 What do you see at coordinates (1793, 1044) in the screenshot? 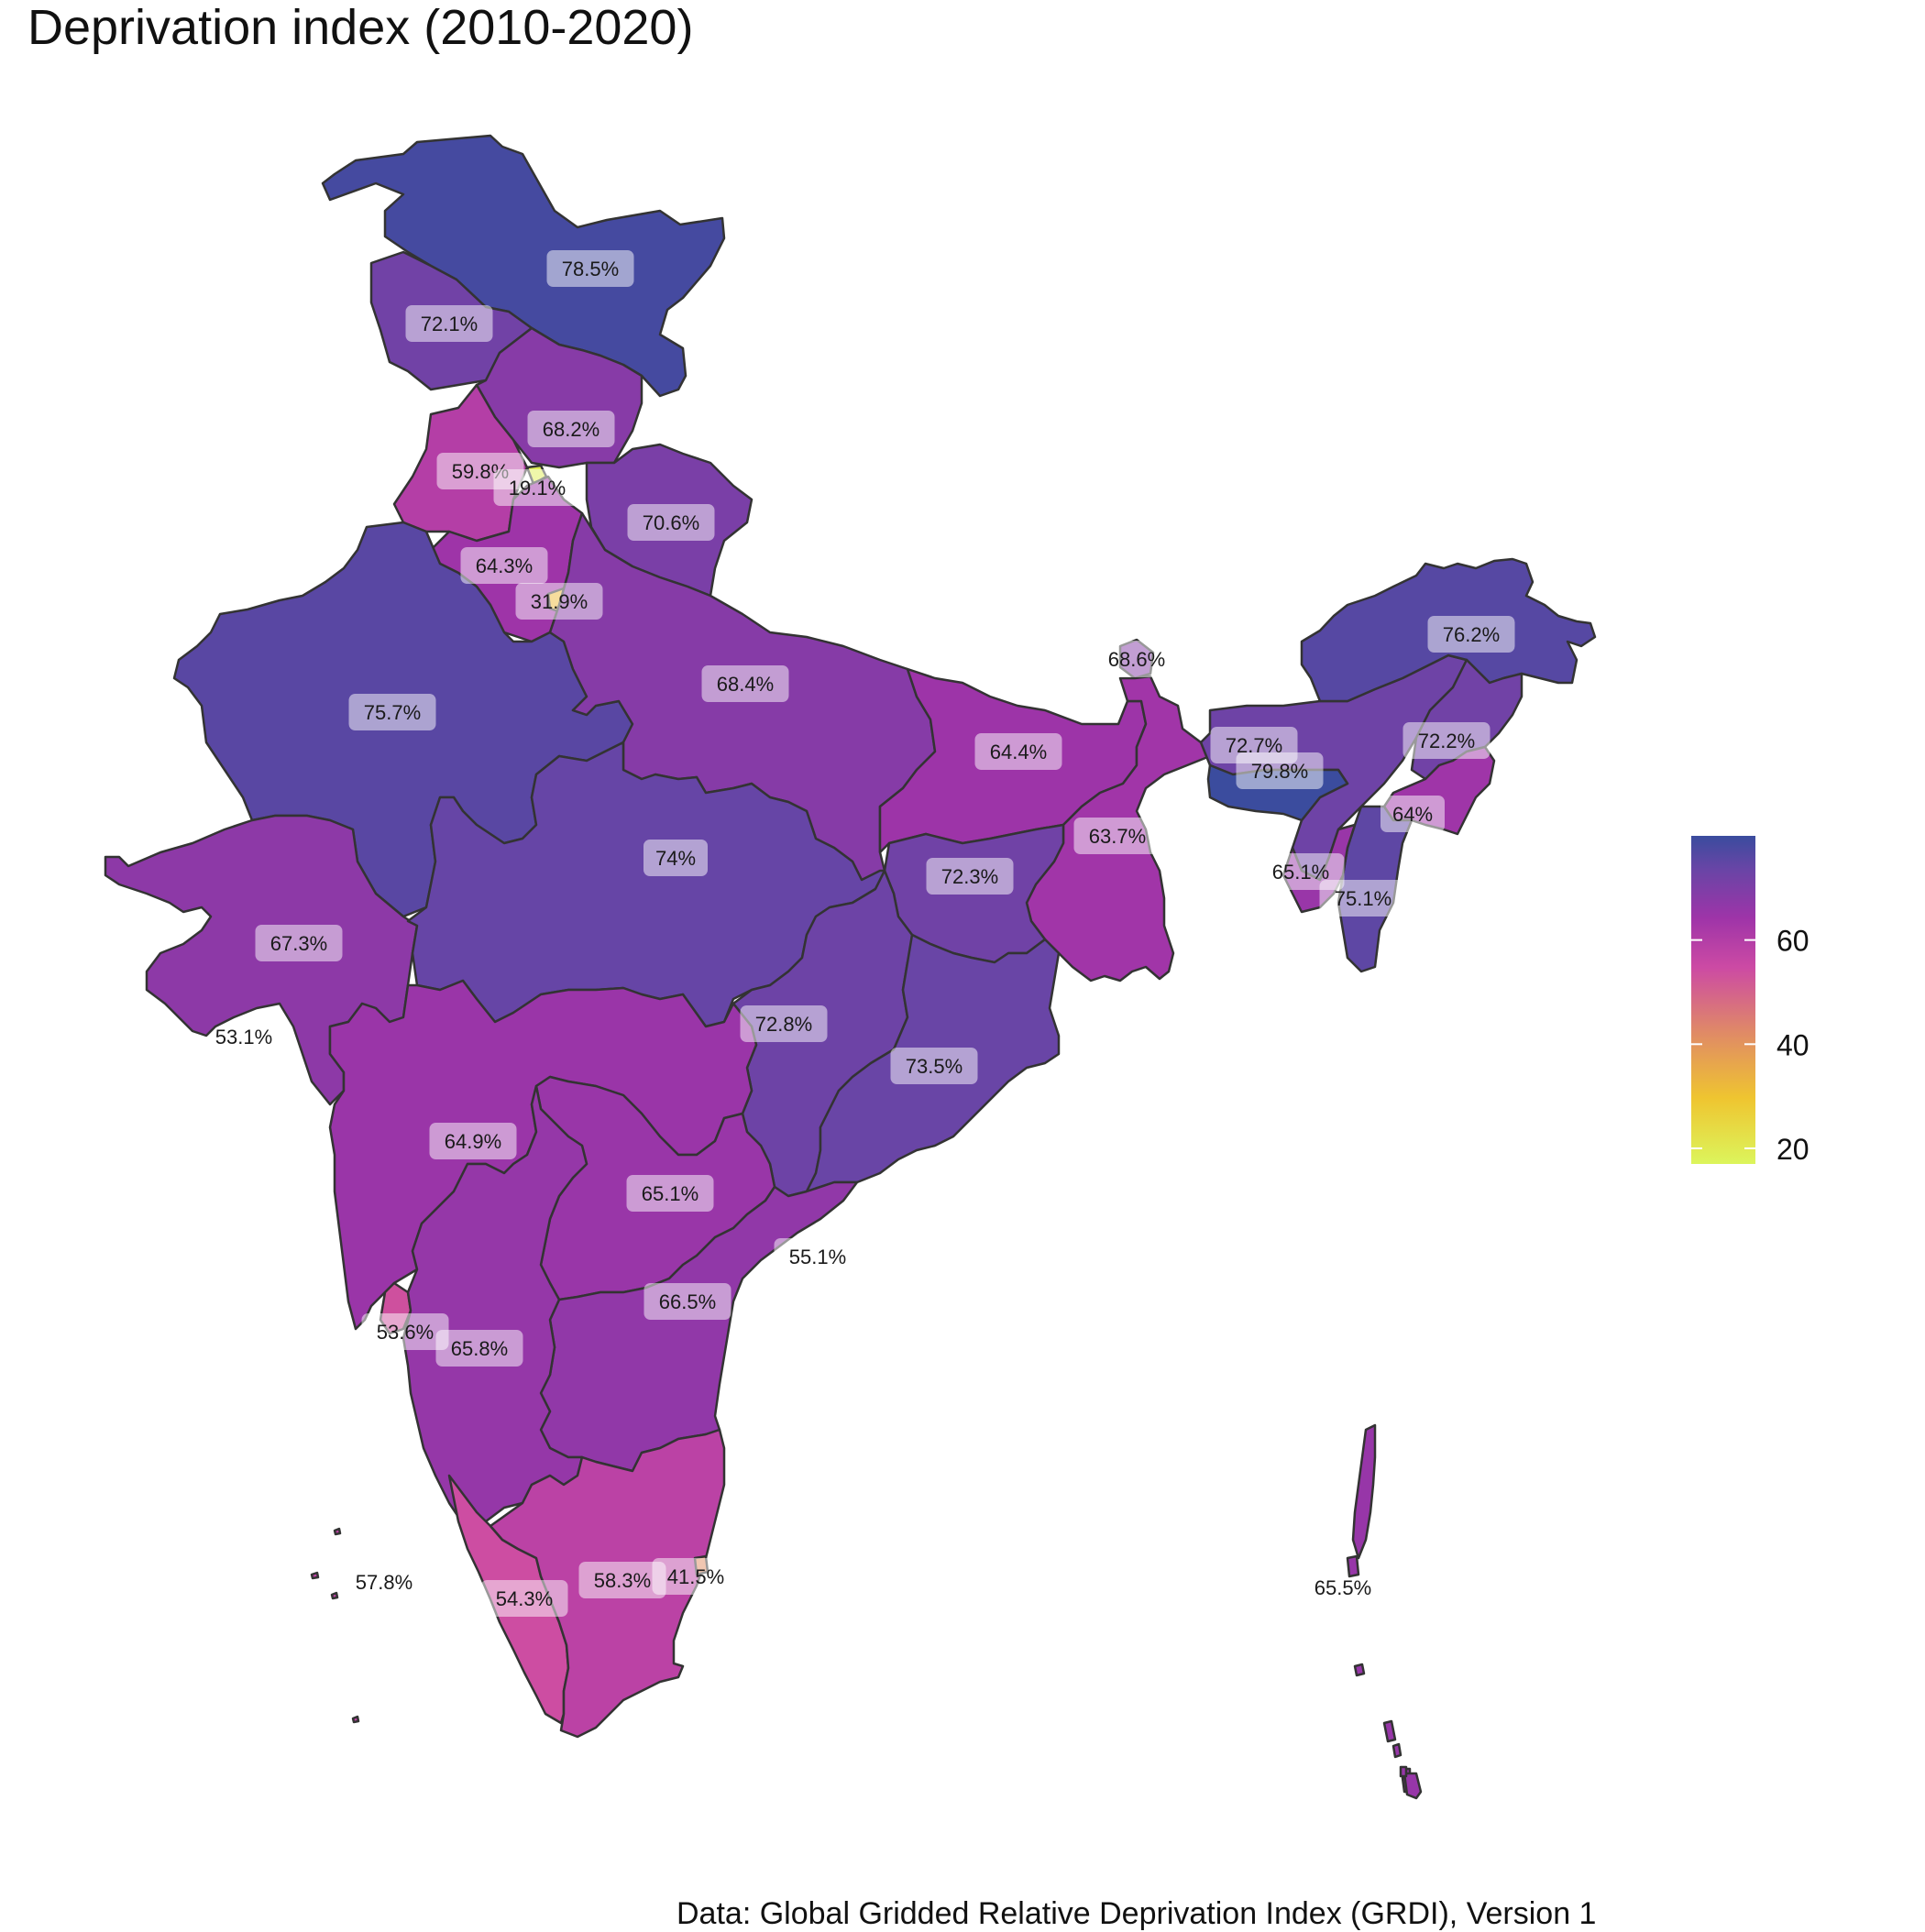
I see `legend-tick-label: 40` at bounding box center [1793, 1044].